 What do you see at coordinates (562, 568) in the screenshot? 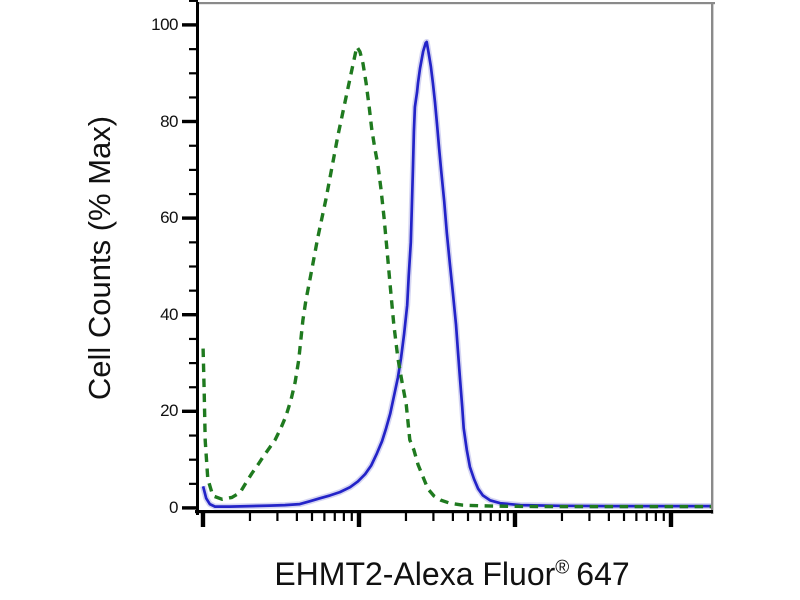
I see `registered-trademark-symbol: ®` at bounding box center [562, 568].